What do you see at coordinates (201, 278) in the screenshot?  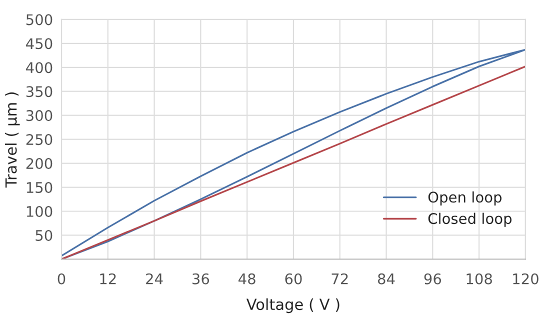 I see `x-tick-label: 36` at bounding box center [201, 278].